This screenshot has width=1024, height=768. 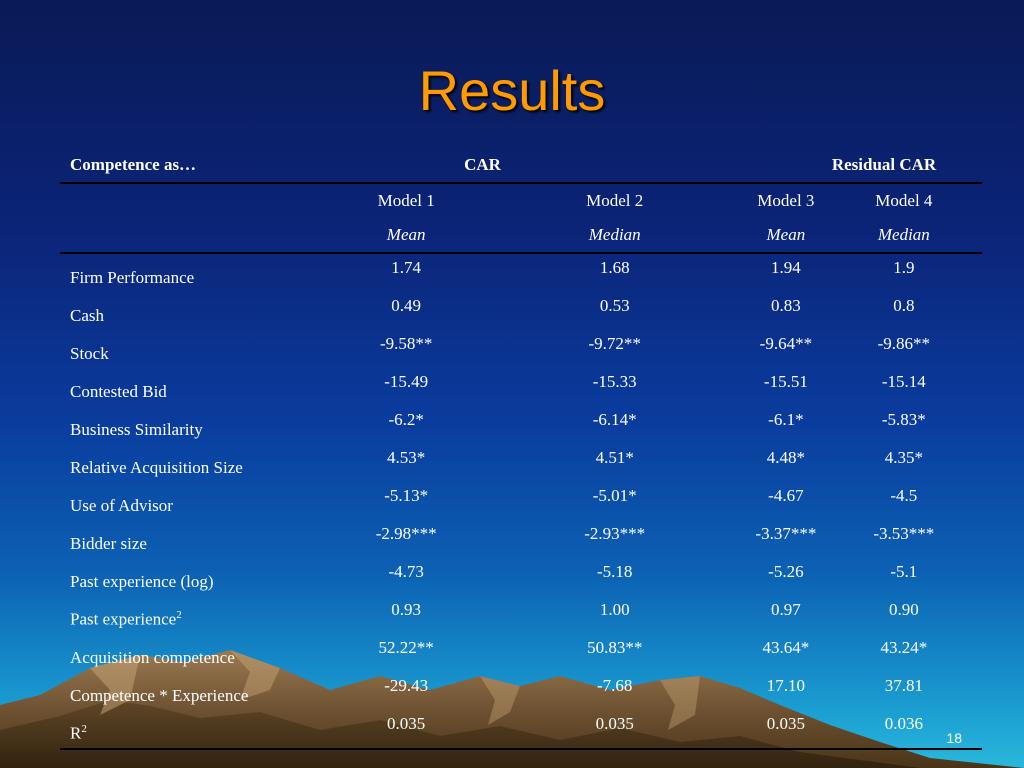 I want to click on row-label-text: Past experience, so click(x=123, y=619).